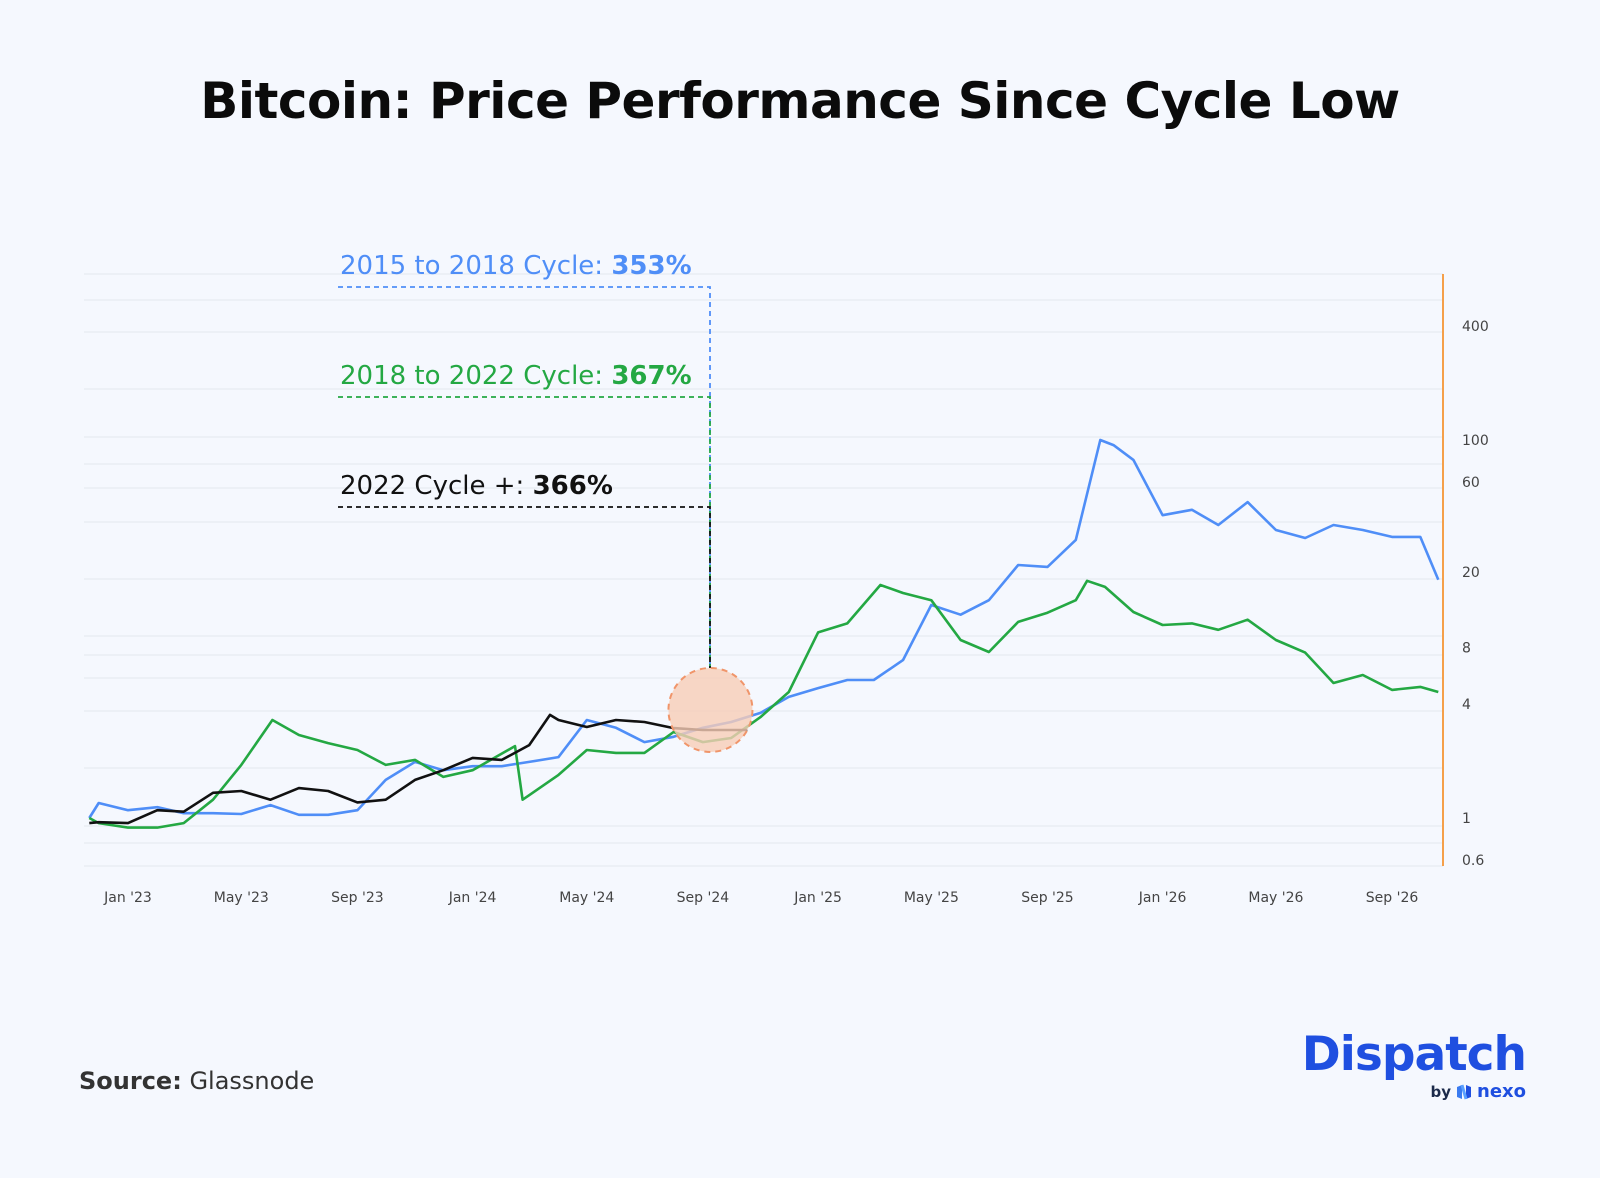 The height and width of the screenshot is (1178, 1600). What do you see at coordinates (1473, 861) in the screenshot?
I see `y-tick-label: 0.6` at bounding box center [1473, 861].